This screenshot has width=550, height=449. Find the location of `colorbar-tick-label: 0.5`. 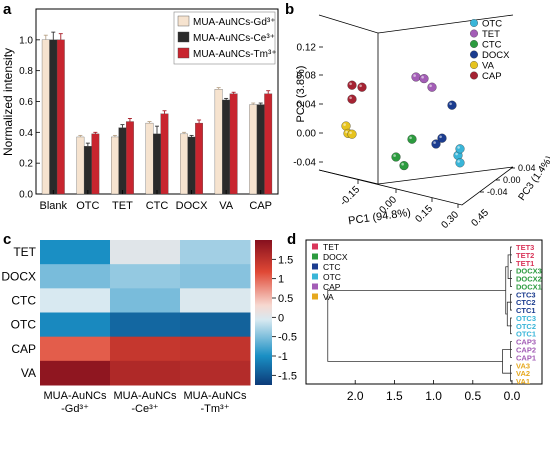

colorbar-tick-label: 0.5 is located at coordinates (285, 299).